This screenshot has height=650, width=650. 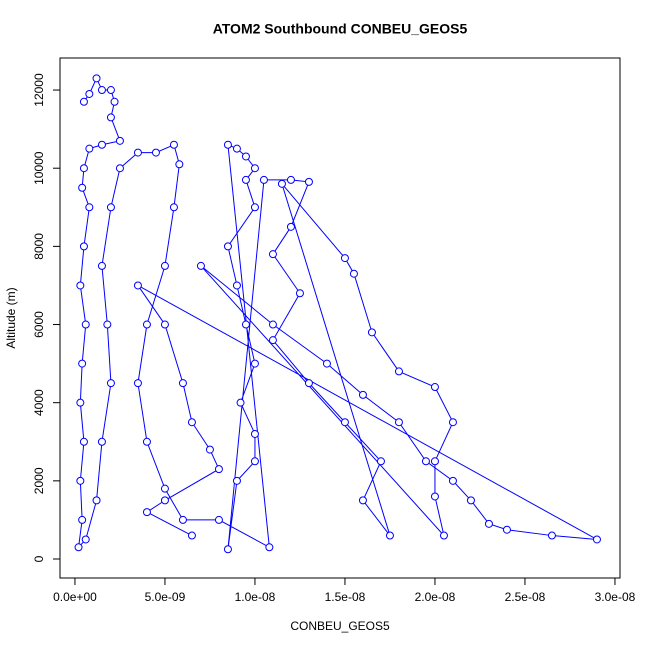 What do you see at coordinates (39, 90) in the screenshot?
I see `y-tick-label: 12000` at bounding box center [39, 90].